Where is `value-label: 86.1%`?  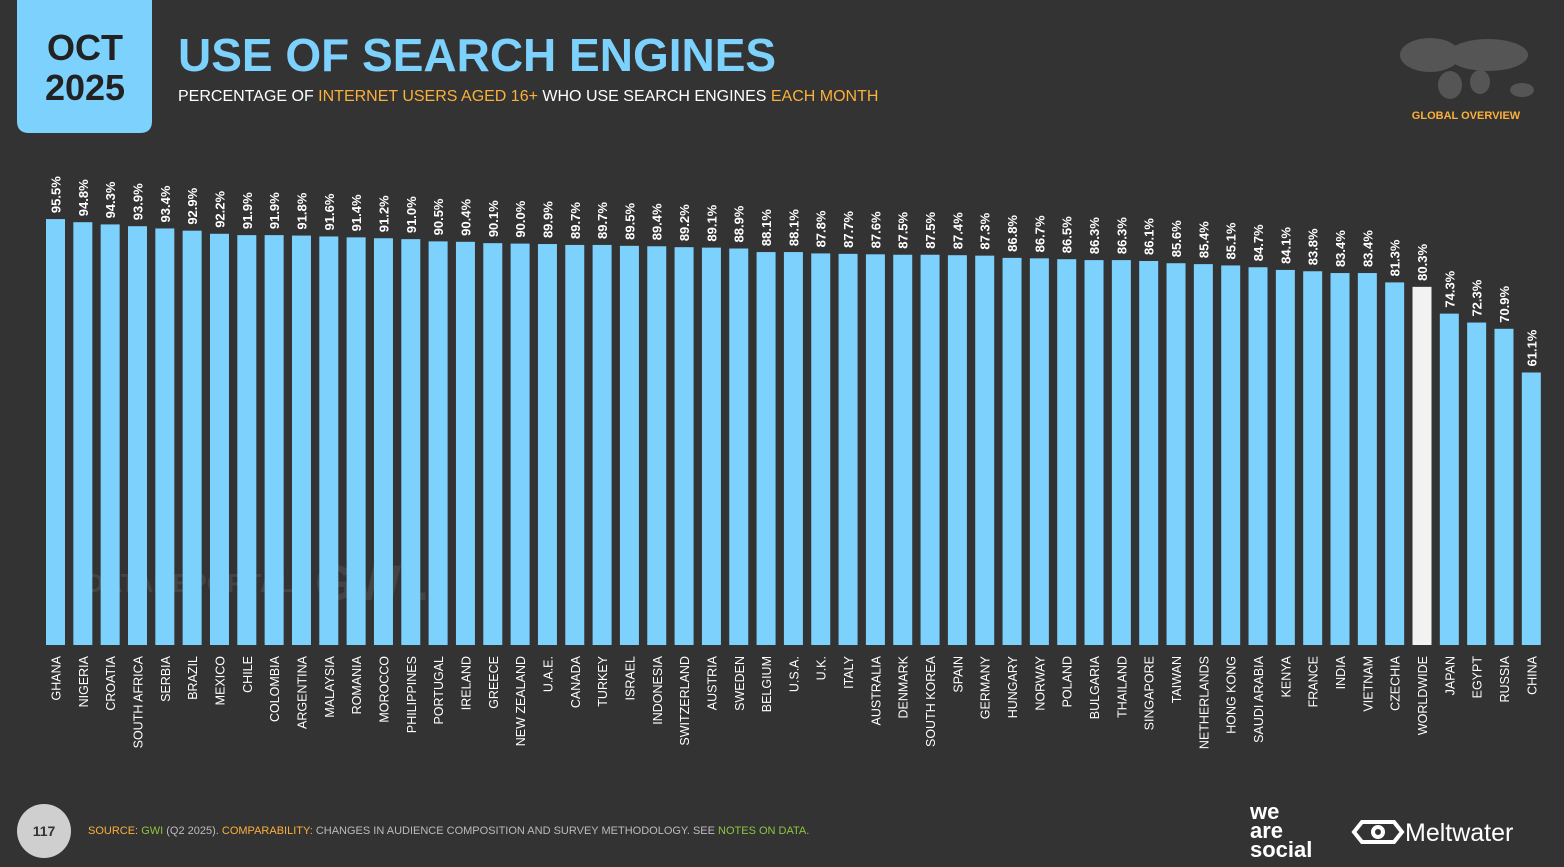
value-label: 86.1% is located at coordinates (1149, 236).